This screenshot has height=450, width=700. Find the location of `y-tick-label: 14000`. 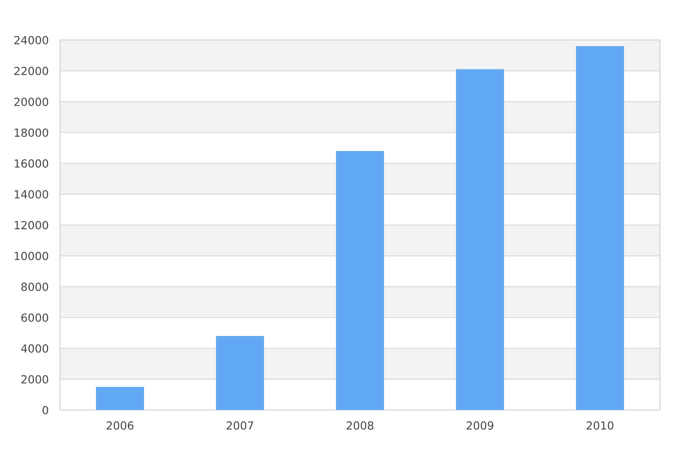

y-tick-label: 14000 is located at coordinates (31, 194).